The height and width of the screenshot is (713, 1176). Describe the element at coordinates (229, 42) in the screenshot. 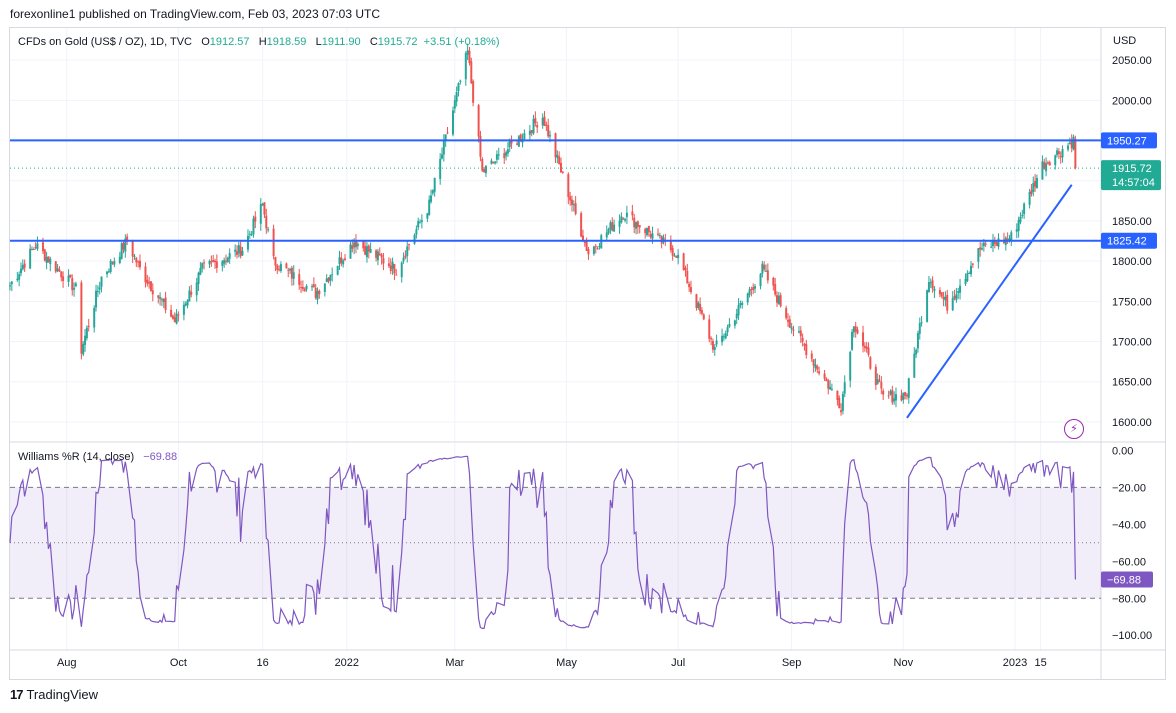

I see `open-value: 1912.57` at that location.